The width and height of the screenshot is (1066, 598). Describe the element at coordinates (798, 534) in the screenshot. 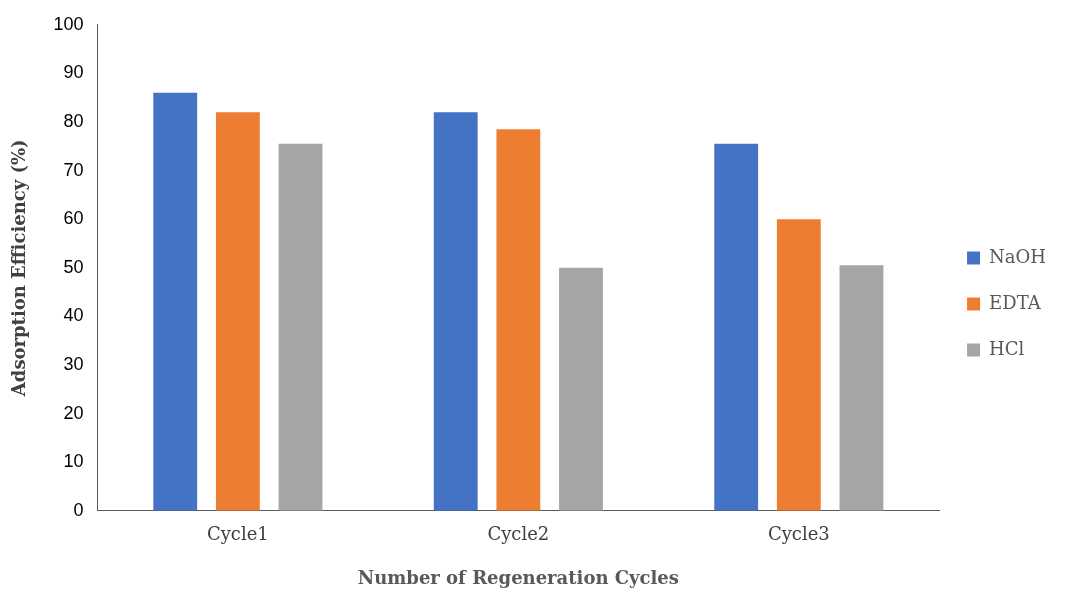

I see `x-tick-label: Cycle3` at that location.